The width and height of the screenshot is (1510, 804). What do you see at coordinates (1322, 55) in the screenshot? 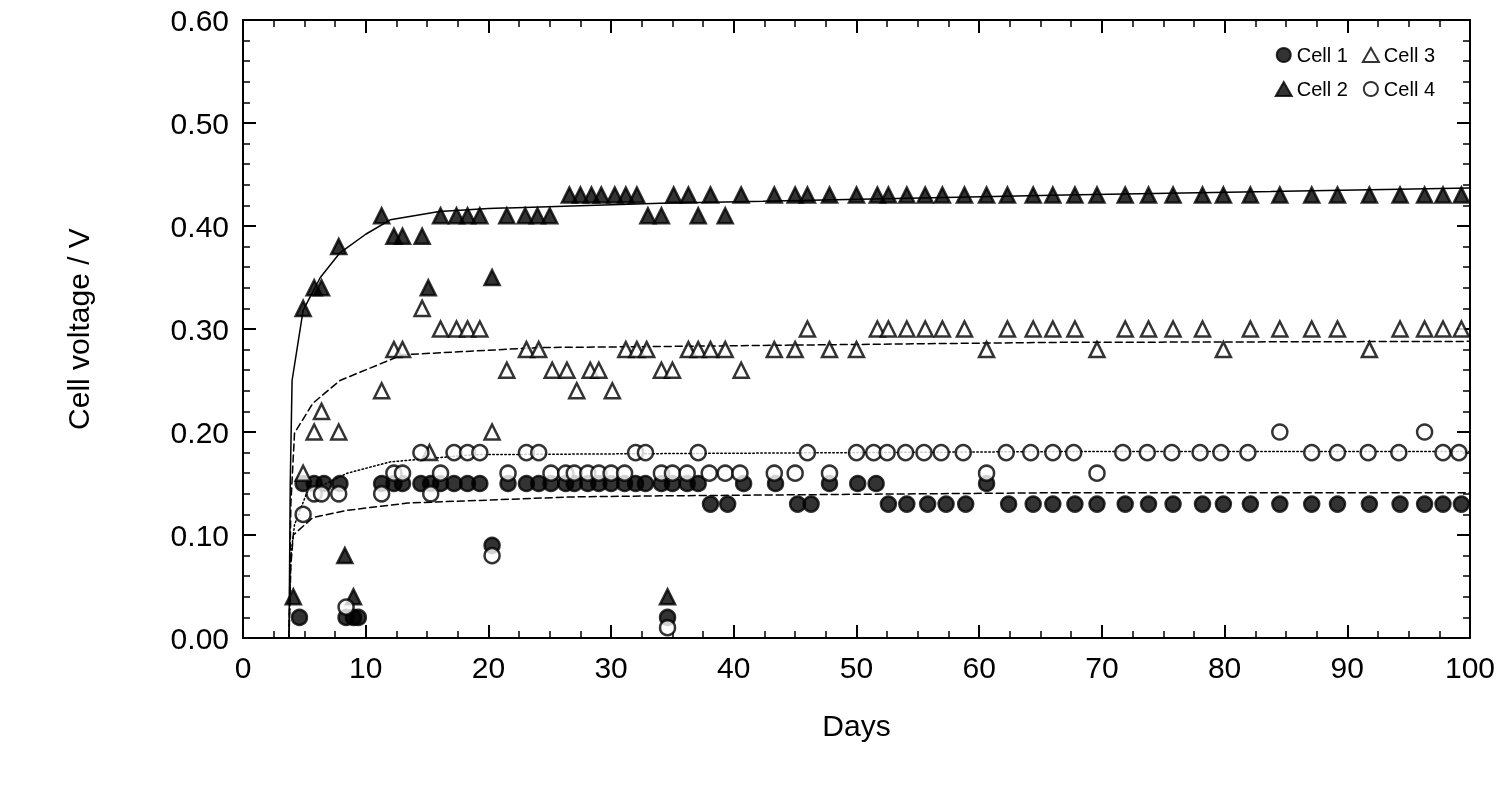
I see `legend-label: Cell 1` at bounding box center [1322, 55].